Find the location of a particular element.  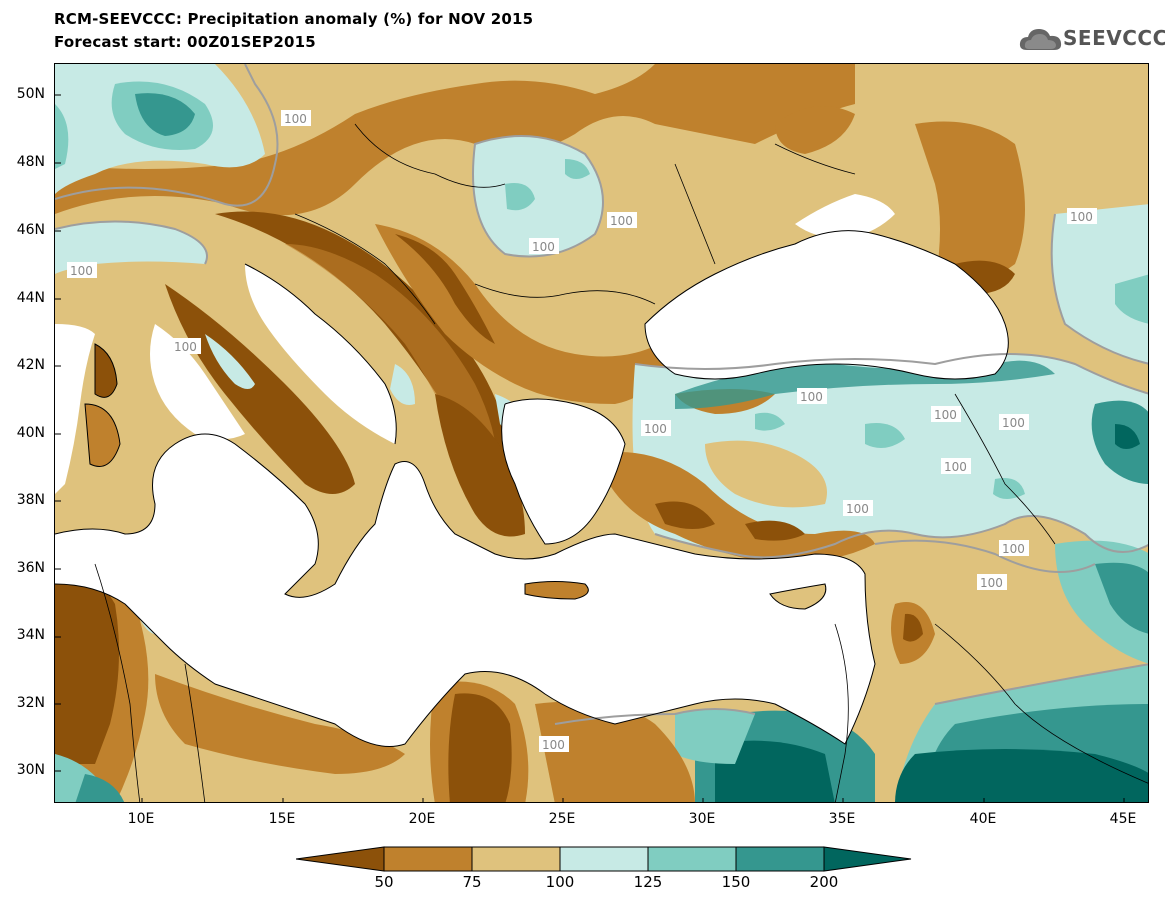

lat-label: 30N is located at coordinates (30, 770).